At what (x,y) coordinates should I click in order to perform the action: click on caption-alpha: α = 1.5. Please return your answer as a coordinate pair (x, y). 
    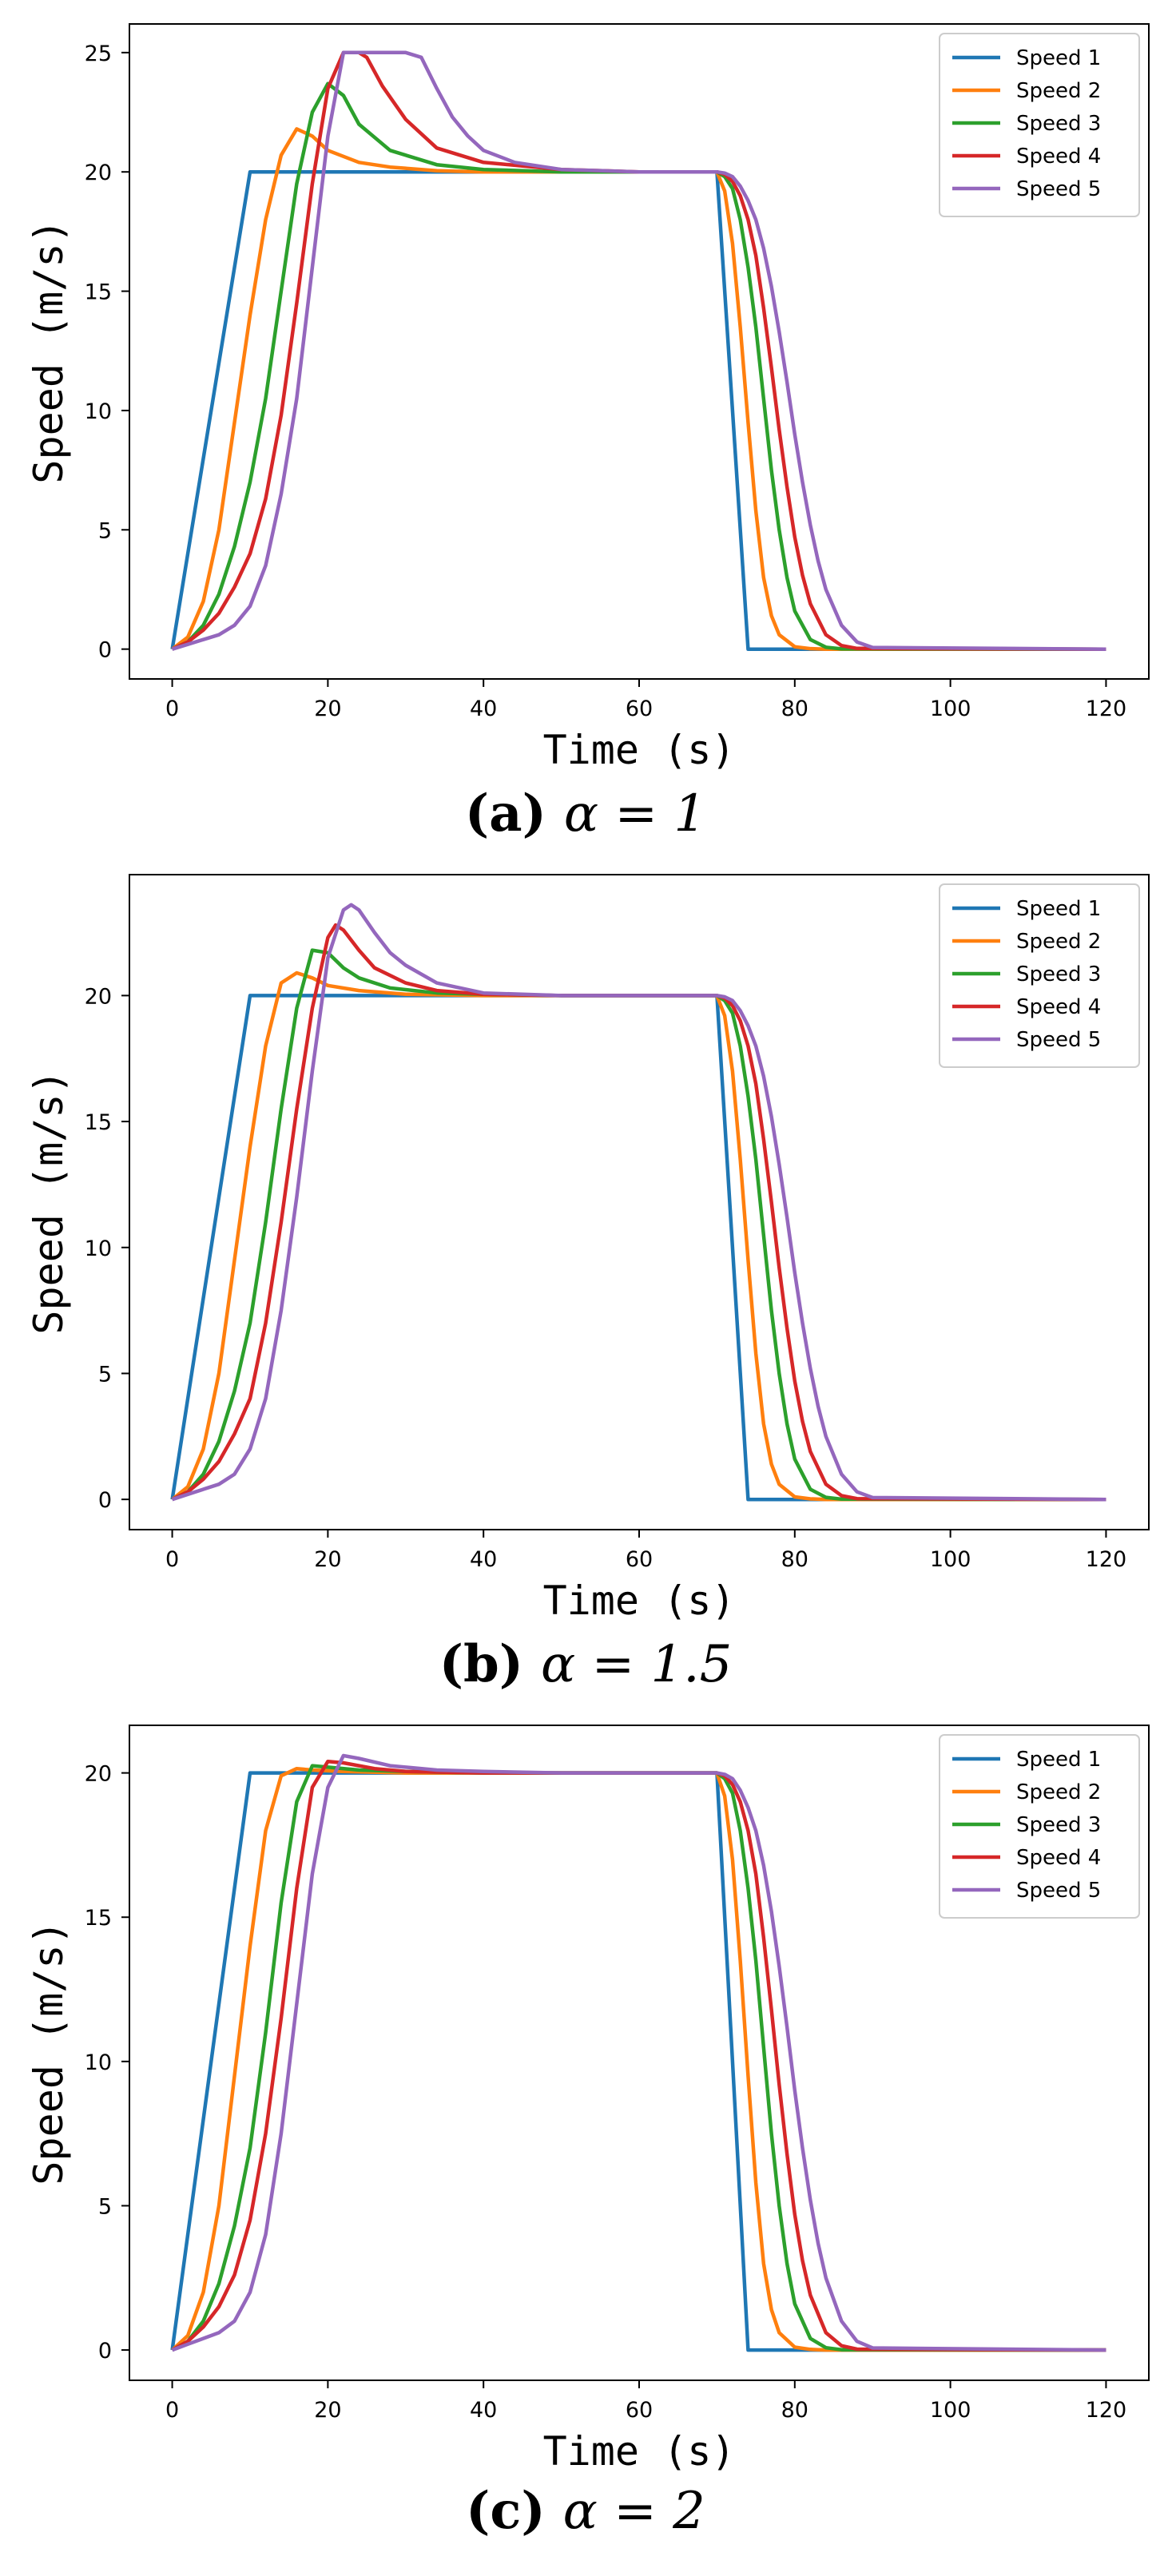
    Looking at the image, I should click on (636, 1664).